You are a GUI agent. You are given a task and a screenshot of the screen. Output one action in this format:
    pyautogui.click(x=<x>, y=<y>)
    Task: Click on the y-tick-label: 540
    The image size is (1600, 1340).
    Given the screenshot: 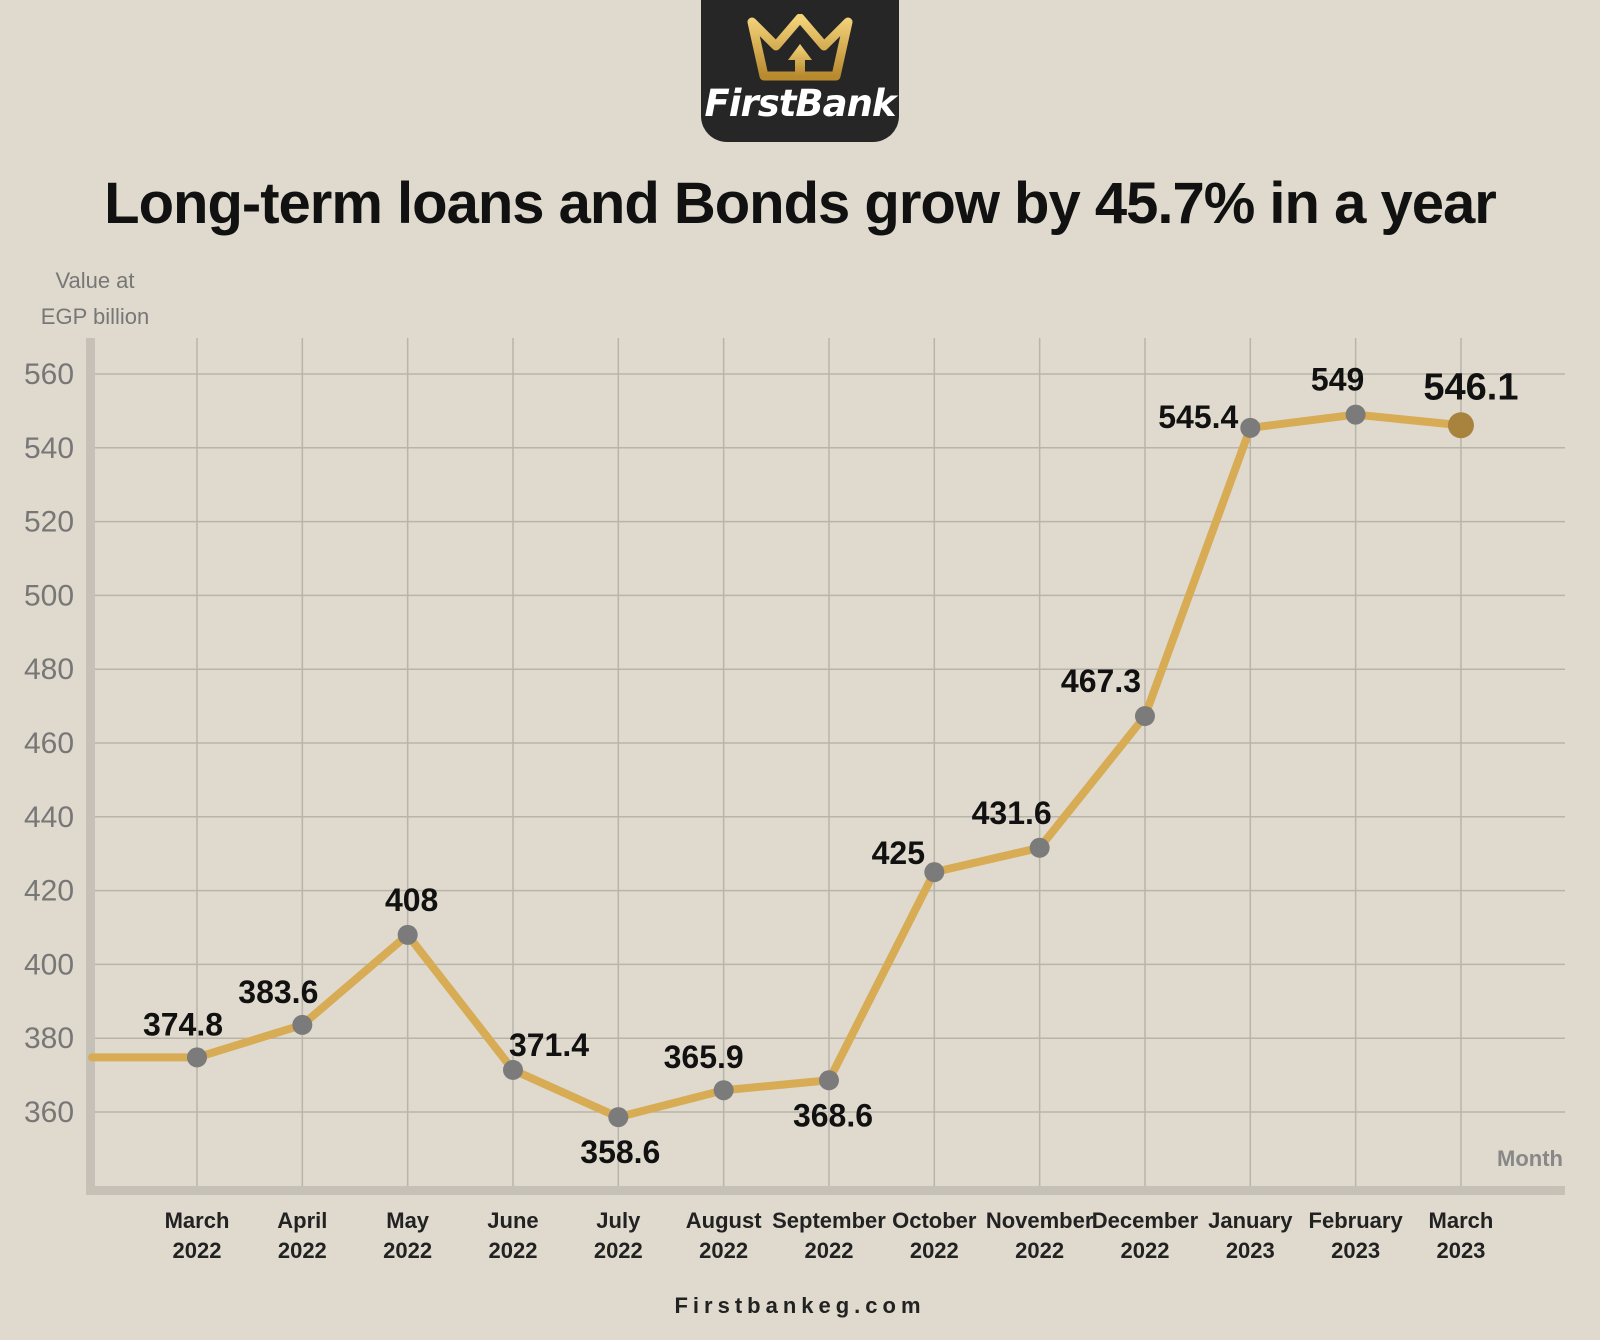 What is the action you would take?
    pyautogui.click(x=49, y=448)
    